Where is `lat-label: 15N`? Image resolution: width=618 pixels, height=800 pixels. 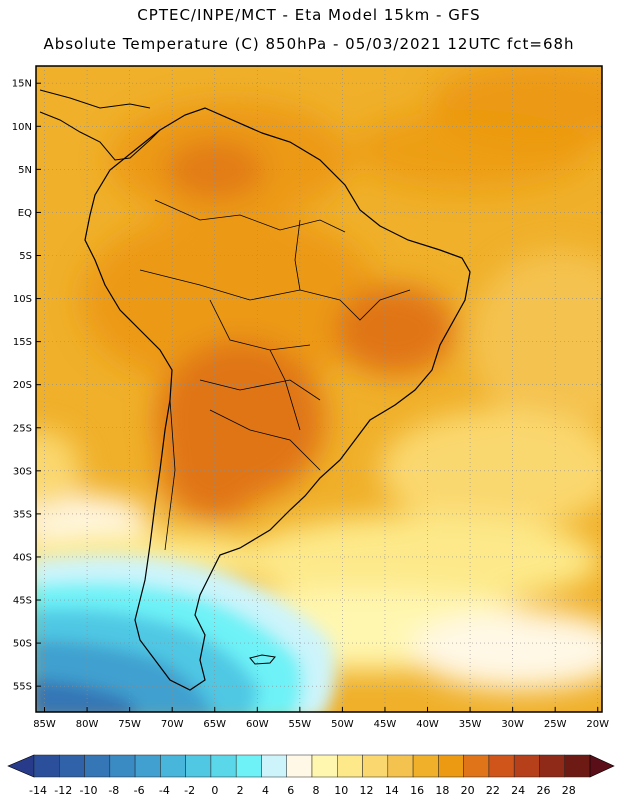
lat-label: 15N is located at coordinates (22, 84).